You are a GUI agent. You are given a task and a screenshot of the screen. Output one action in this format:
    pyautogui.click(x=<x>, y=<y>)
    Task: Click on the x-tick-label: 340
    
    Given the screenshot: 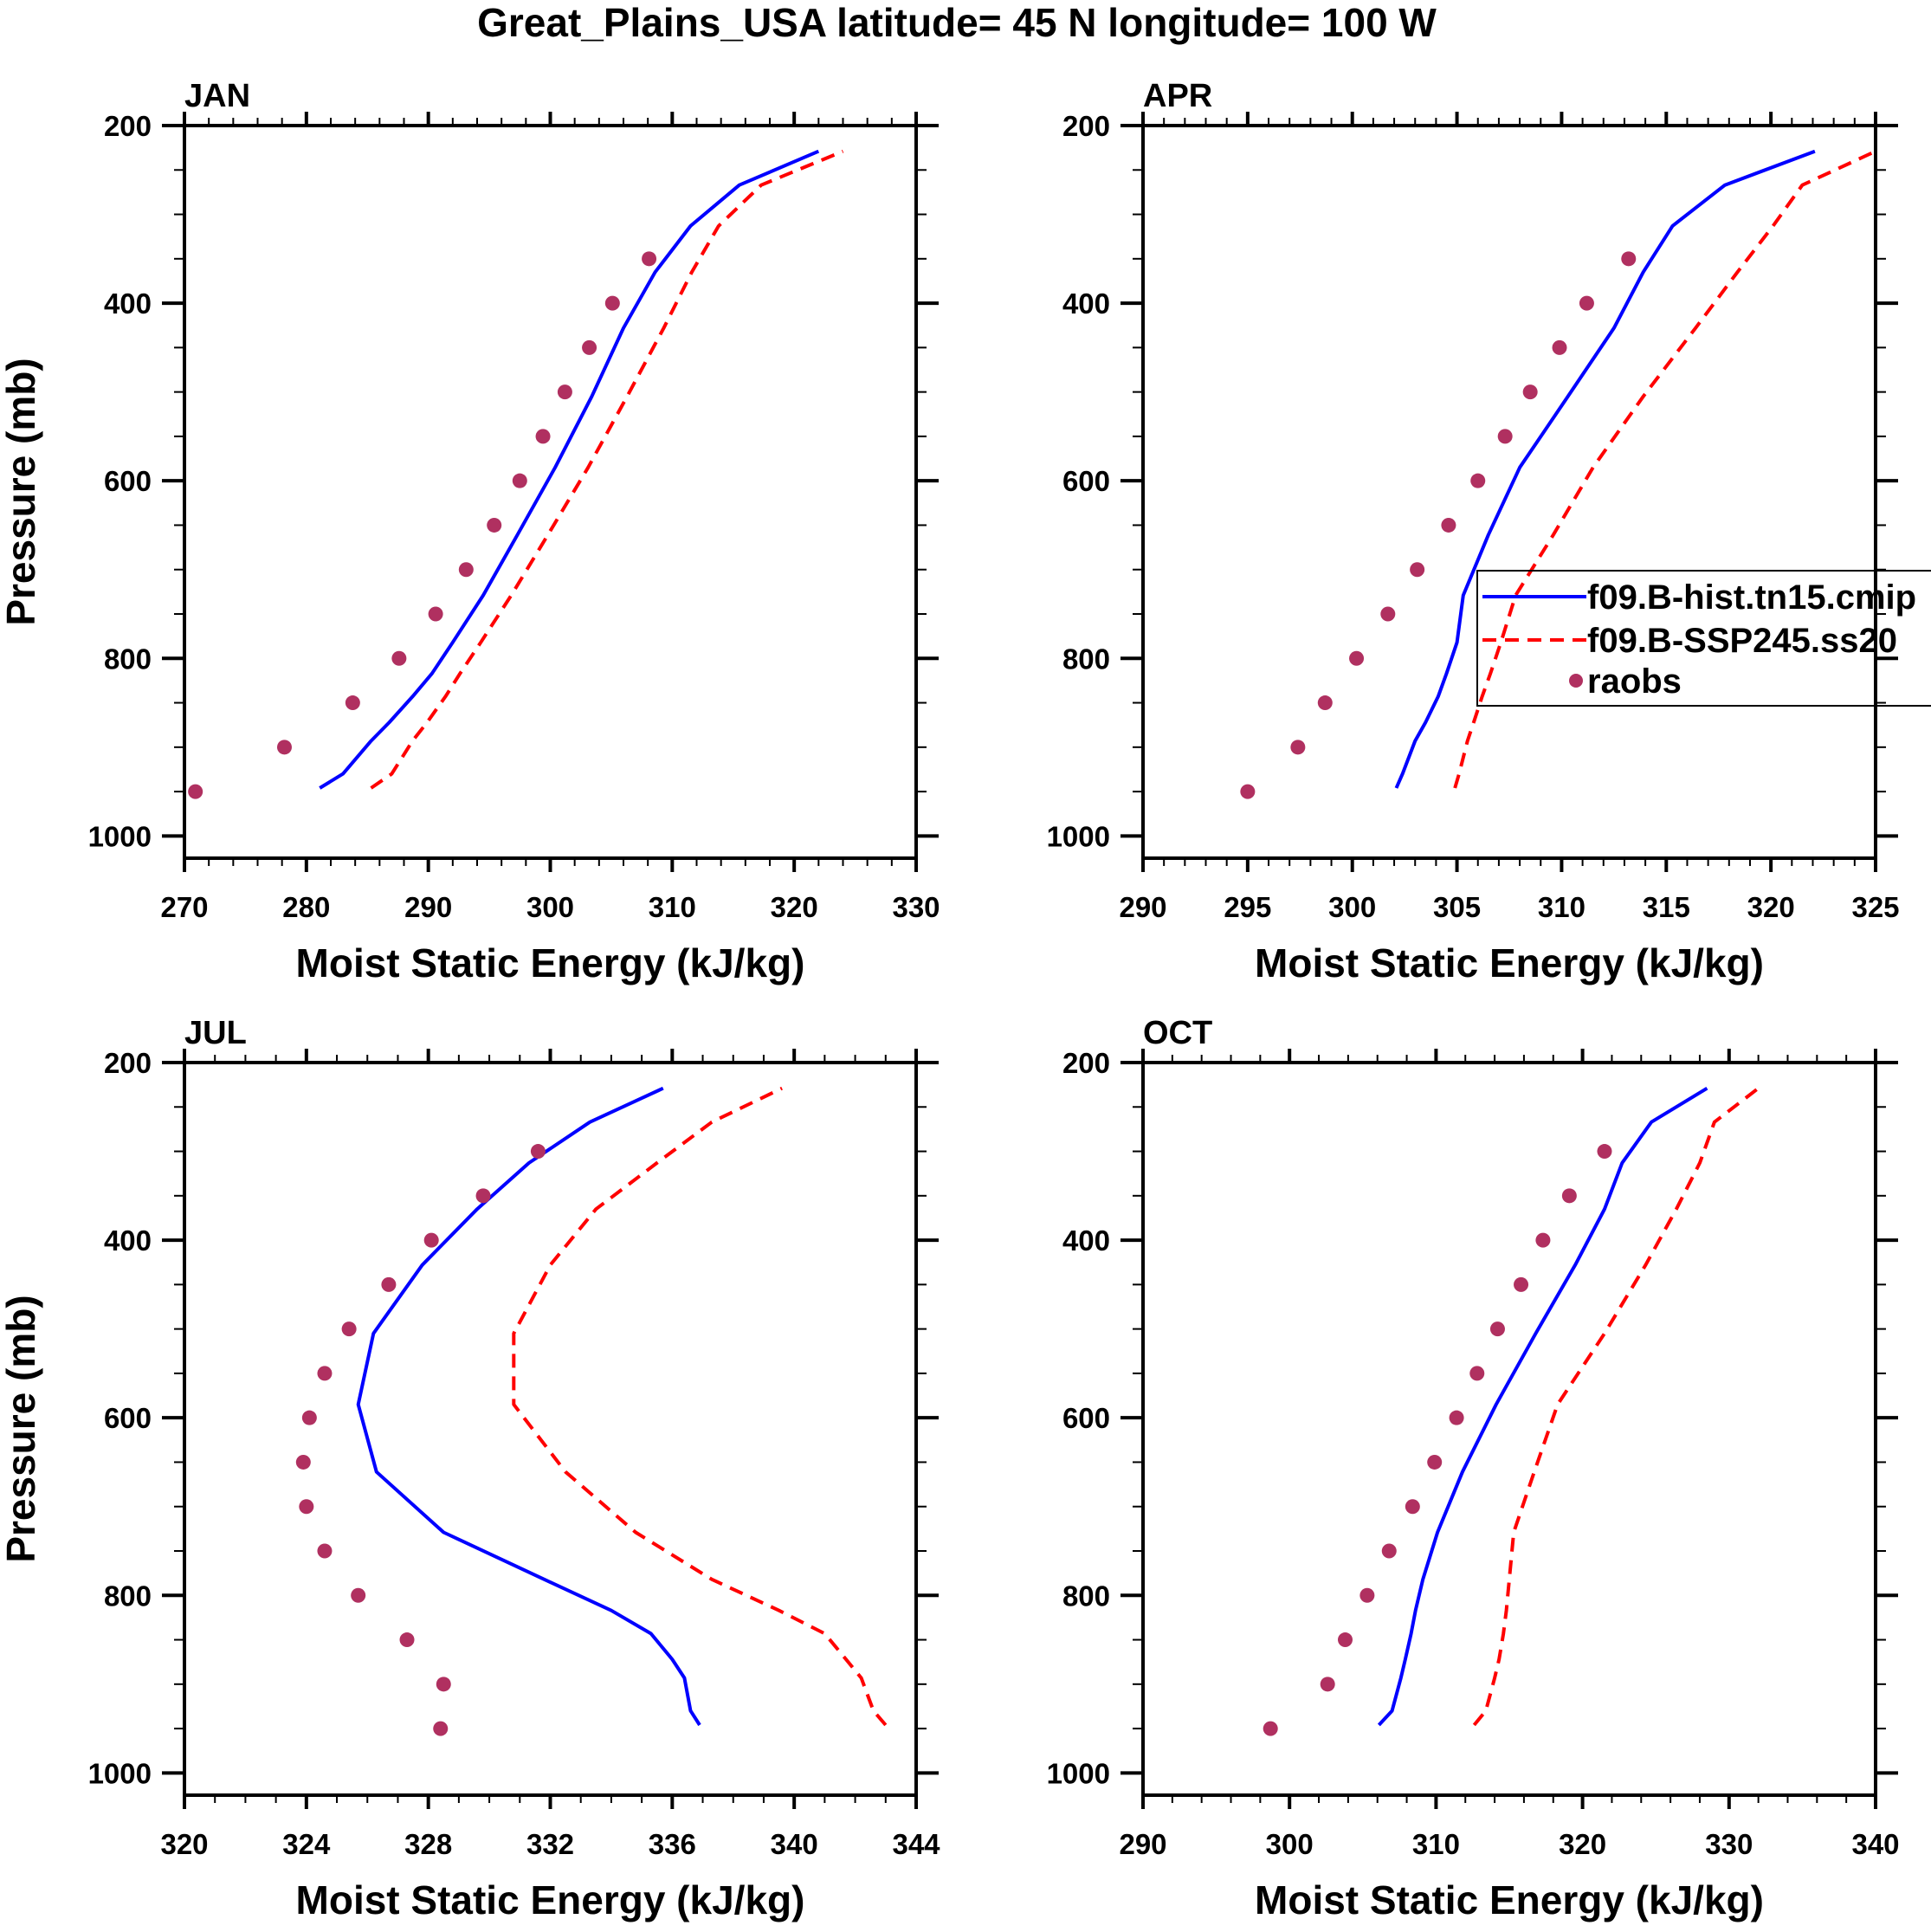 What is the action you would take?
    pyautogui.click(x=794, y=1844)
    